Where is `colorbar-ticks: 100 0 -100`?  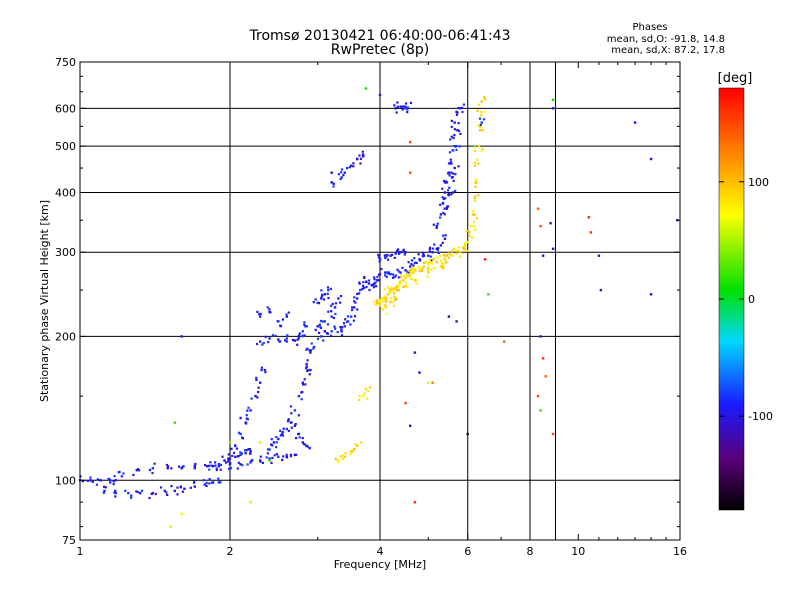
colorbar-ticks: 100 0 -100 is located at coordinates (746, 299).